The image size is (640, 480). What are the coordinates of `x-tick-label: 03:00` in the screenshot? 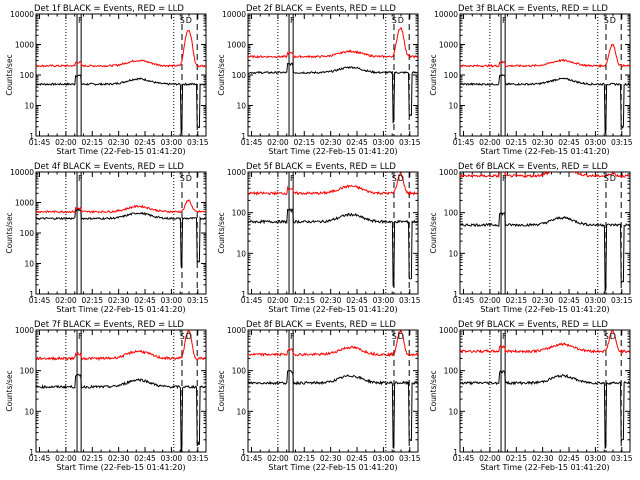 It's located at (172, 458).